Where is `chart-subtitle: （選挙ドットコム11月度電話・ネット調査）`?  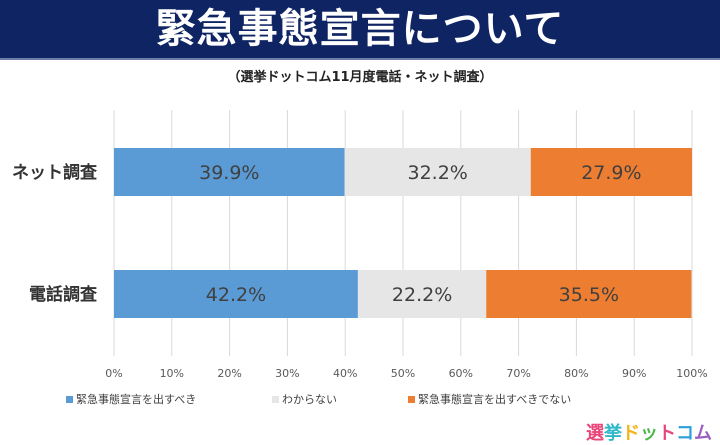
chart-subtitle: （選挙ドットコム11月度電話・ネット調査） is located at coordinates (360, 77).